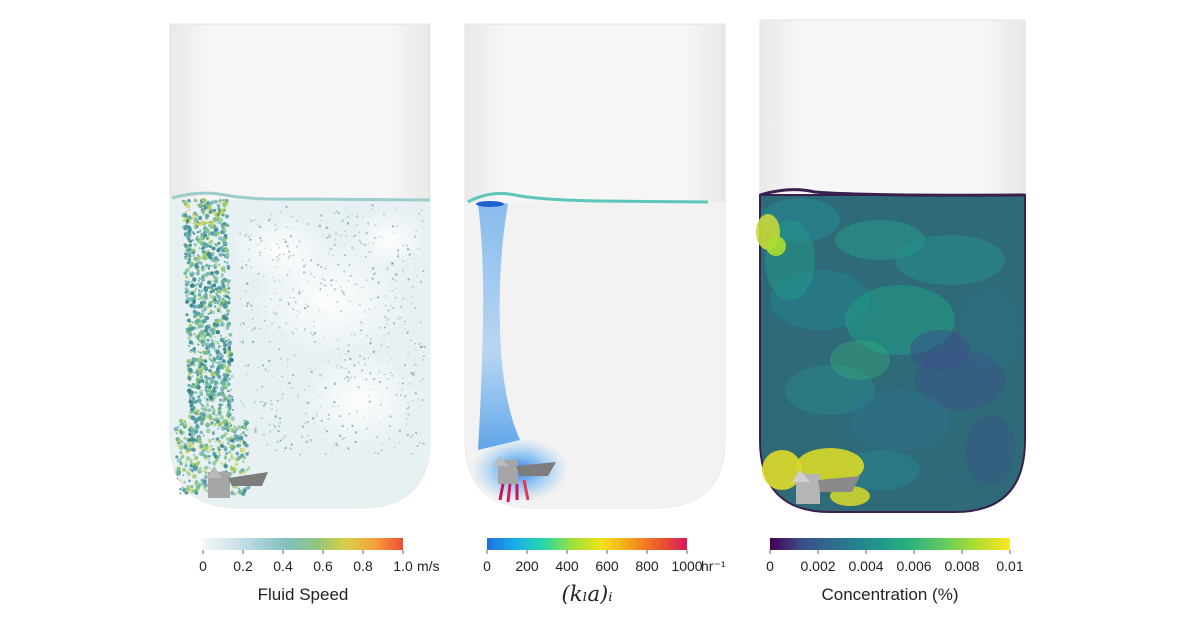 This screenshot has height=628, width=1200. Describe the element at coordinates (499, 326) in the screenshot. I see `oxygen-transfer-plume` at that location.